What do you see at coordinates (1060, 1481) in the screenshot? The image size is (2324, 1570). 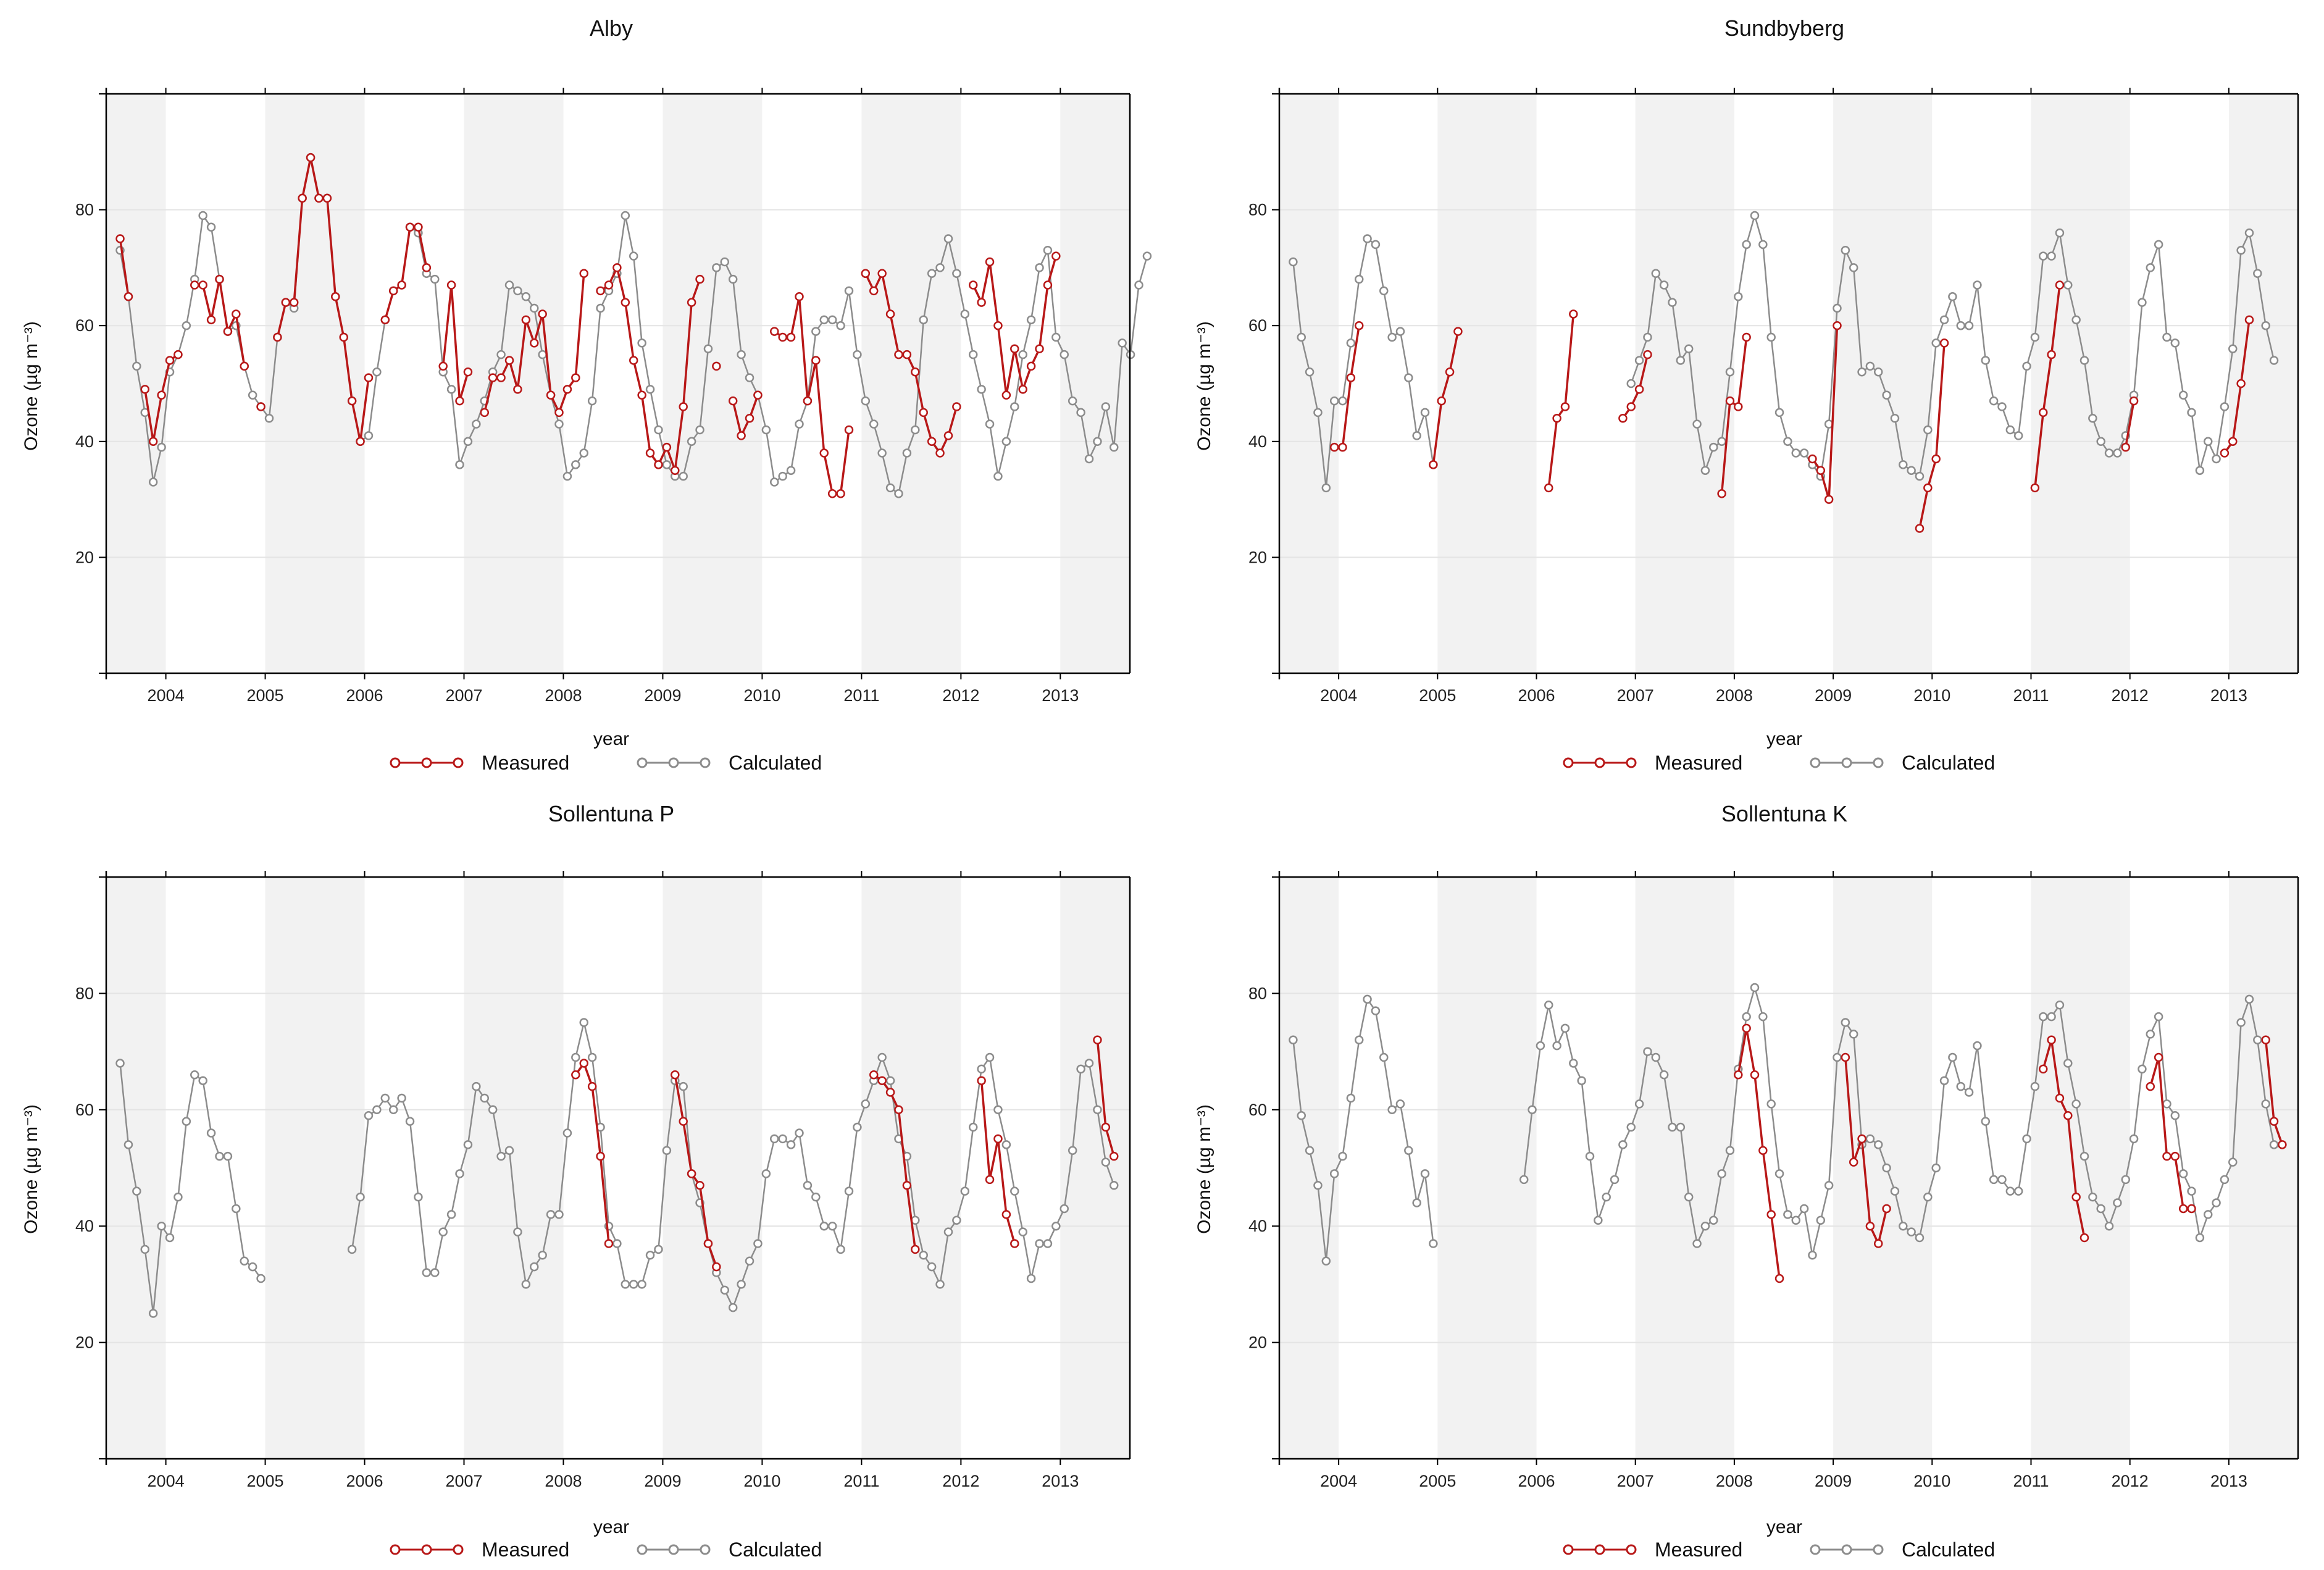 I see `x-tick-label: 2013` at bounding box center [1060, 1481].